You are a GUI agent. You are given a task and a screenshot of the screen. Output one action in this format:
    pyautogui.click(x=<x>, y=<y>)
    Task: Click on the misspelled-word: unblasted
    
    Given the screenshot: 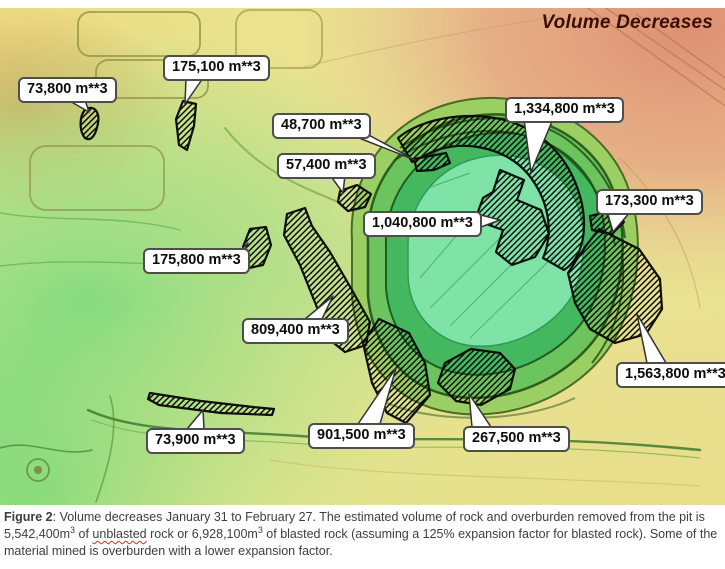 What is the action you would take?
    pyautogui.click(x=119, y=534)
    